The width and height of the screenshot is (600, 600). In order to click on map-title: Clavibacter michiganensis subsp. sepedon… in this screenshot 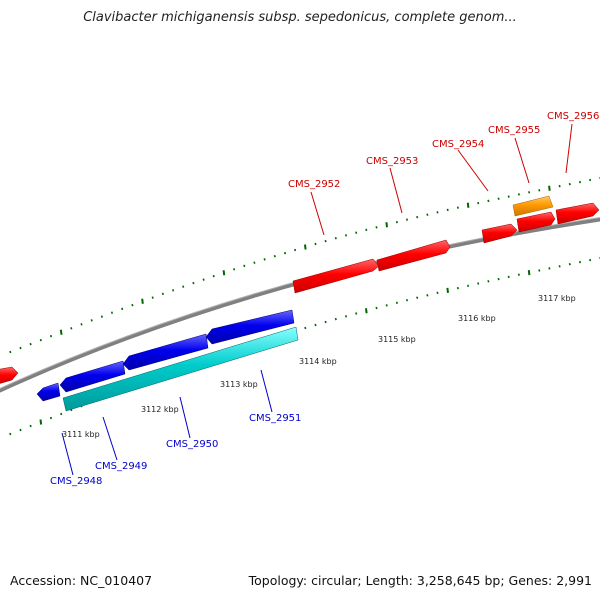, I will do `click(300, 17)`.